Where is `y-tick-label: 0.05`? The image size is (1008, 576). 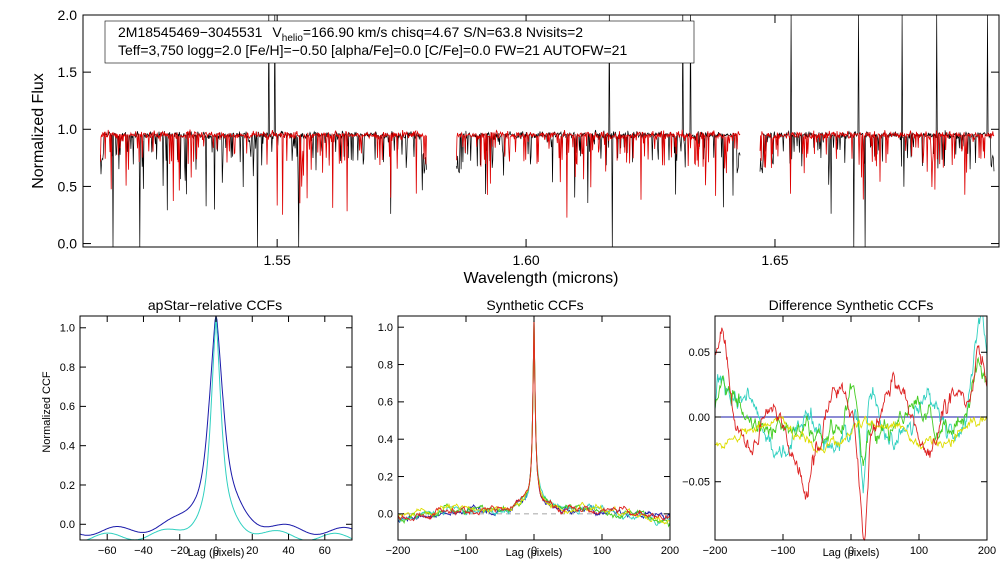 y-tick-label: 0.05 is located at coordinates (699, 353).